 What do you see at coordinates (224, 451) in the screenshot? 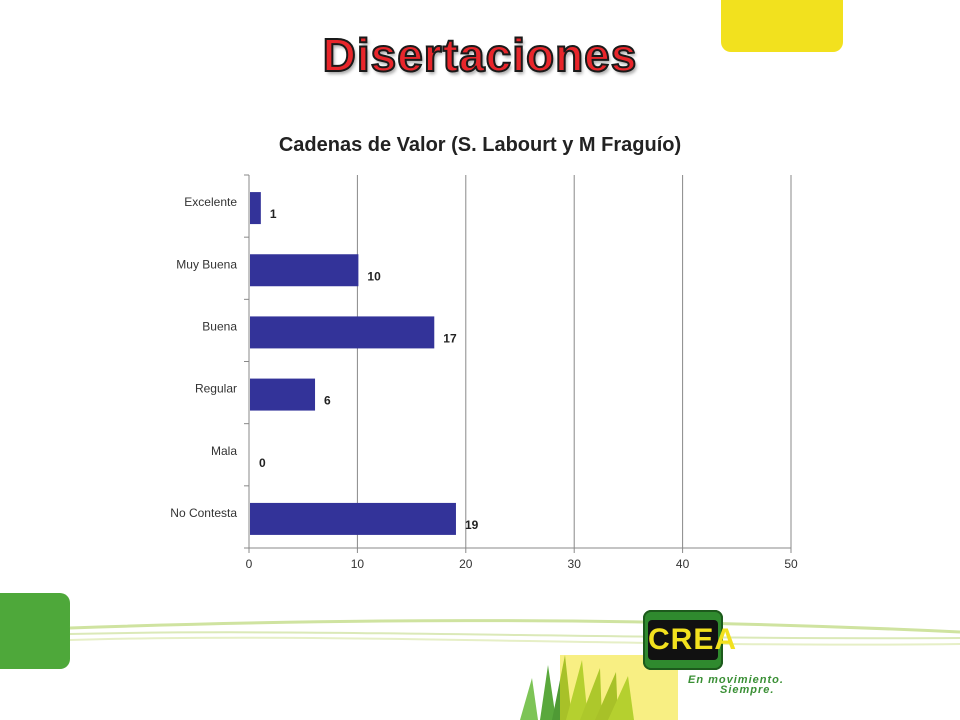
I see `y-tick-label: Mala` at bounding box center [224, 451].